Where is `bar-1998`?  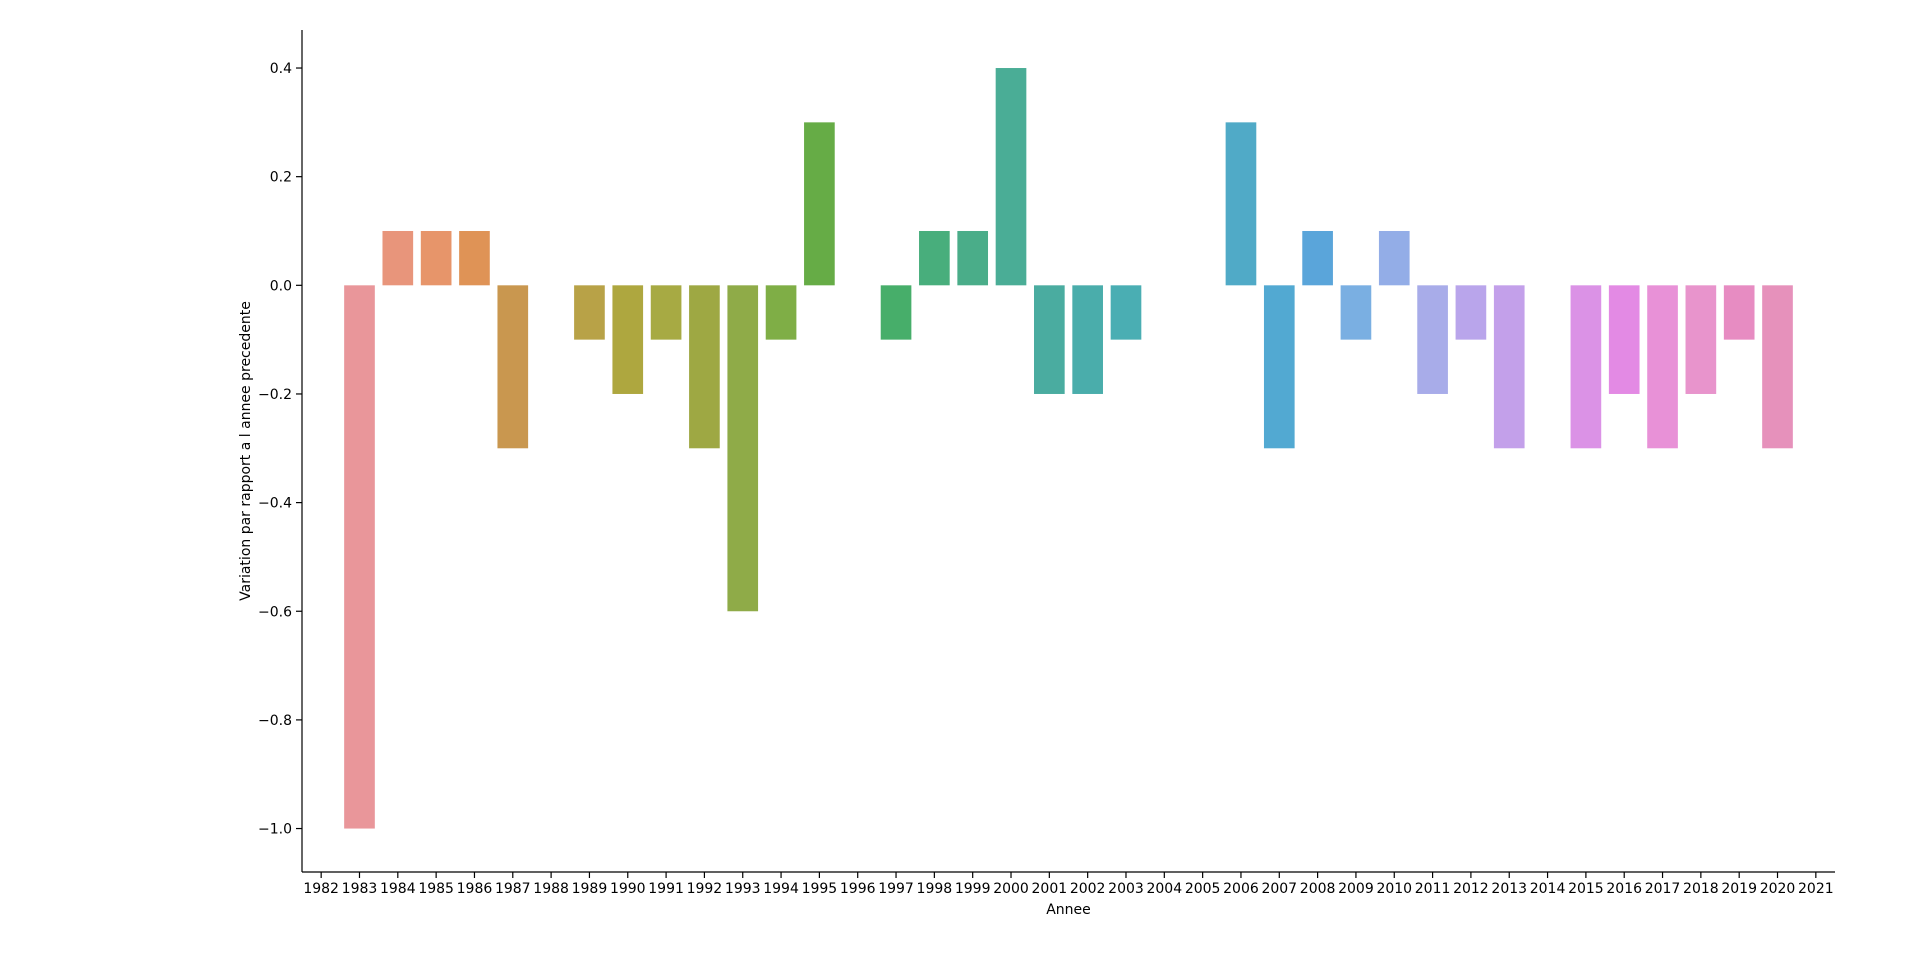
bar-1998 is located at coordinates (934, 258).